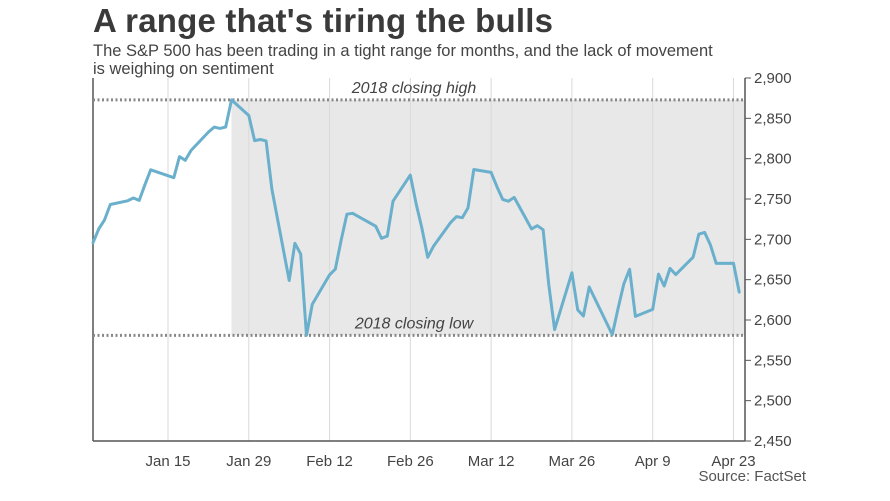 The width and height of the screenshot is (890, 501). Describe the element at coordinates (414, 88) in the screenshot. I see `reference-line-label: 2018 closing high` at that location.